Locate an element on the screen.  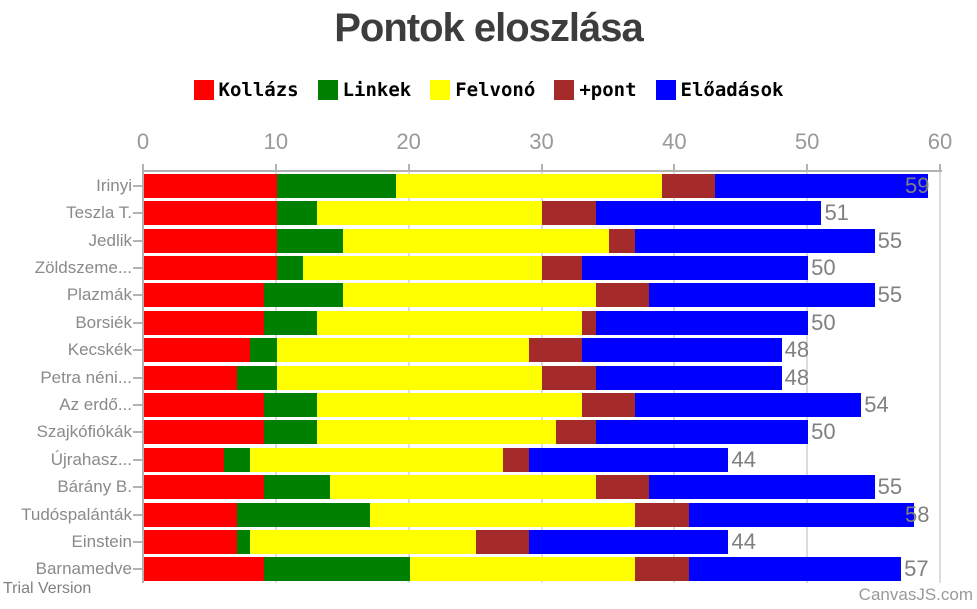
legend: Kollázs Linkek Felvonó +pont Előadások is located at coordinates (488, 90).